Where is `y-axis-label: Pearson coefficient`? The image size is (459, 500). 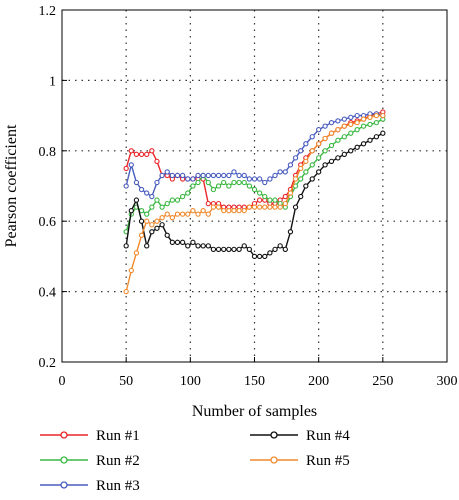 y-axis-label: Pearson coefficient is located at coordinates (11, 185).